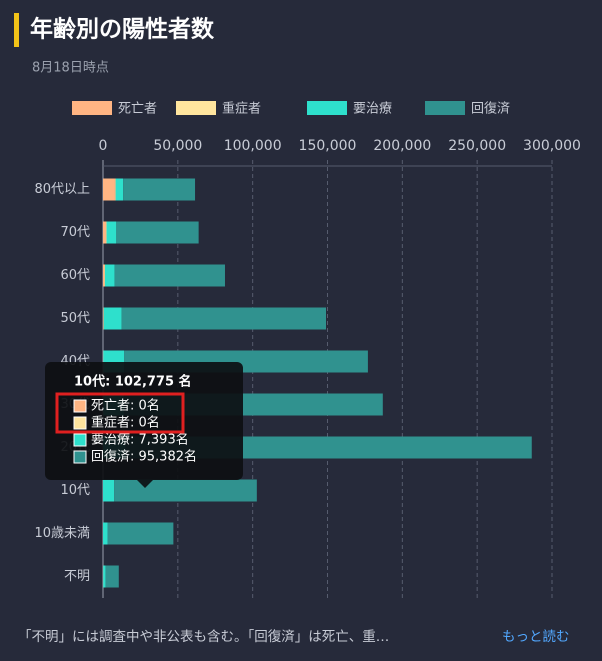  I want to click on tooltip-item: 重症者: 0名, so click(125, 423).